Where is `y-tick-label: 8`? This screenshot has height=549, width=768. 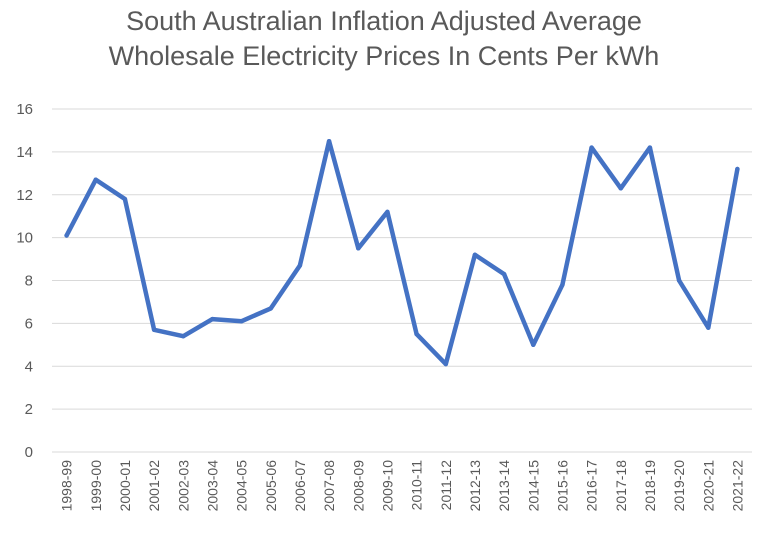
y-tick-label: 8 is located at coordinates (29, 281).